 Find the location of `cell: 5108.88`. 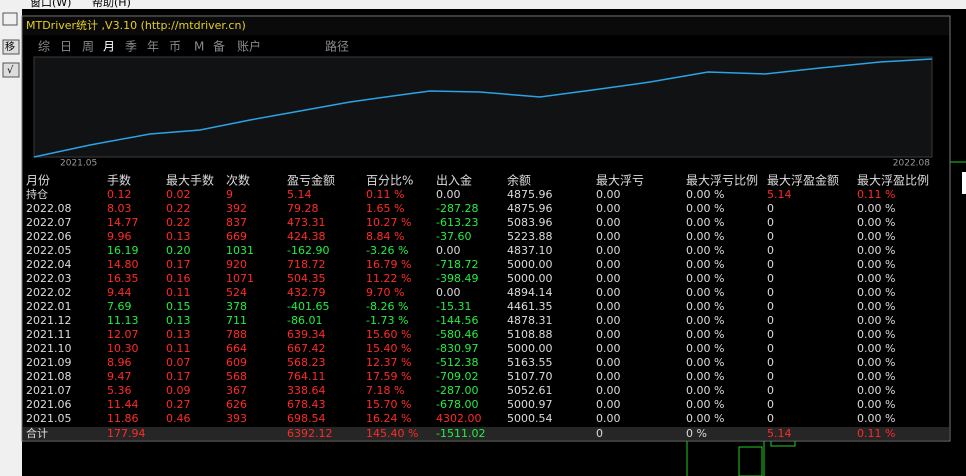

cell: 5108.88 is located at coordinates (530, 334).